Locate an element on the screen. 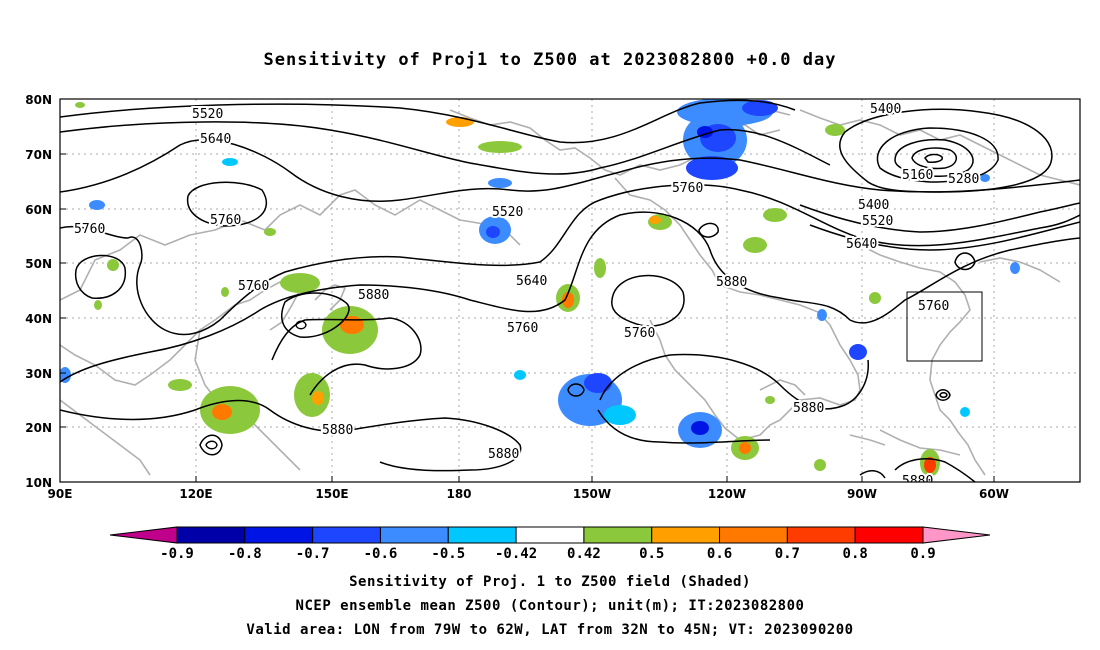 The width and height of the screenshot is (1100, 650). lat-label: 60N is located at coordinates (38, 210).